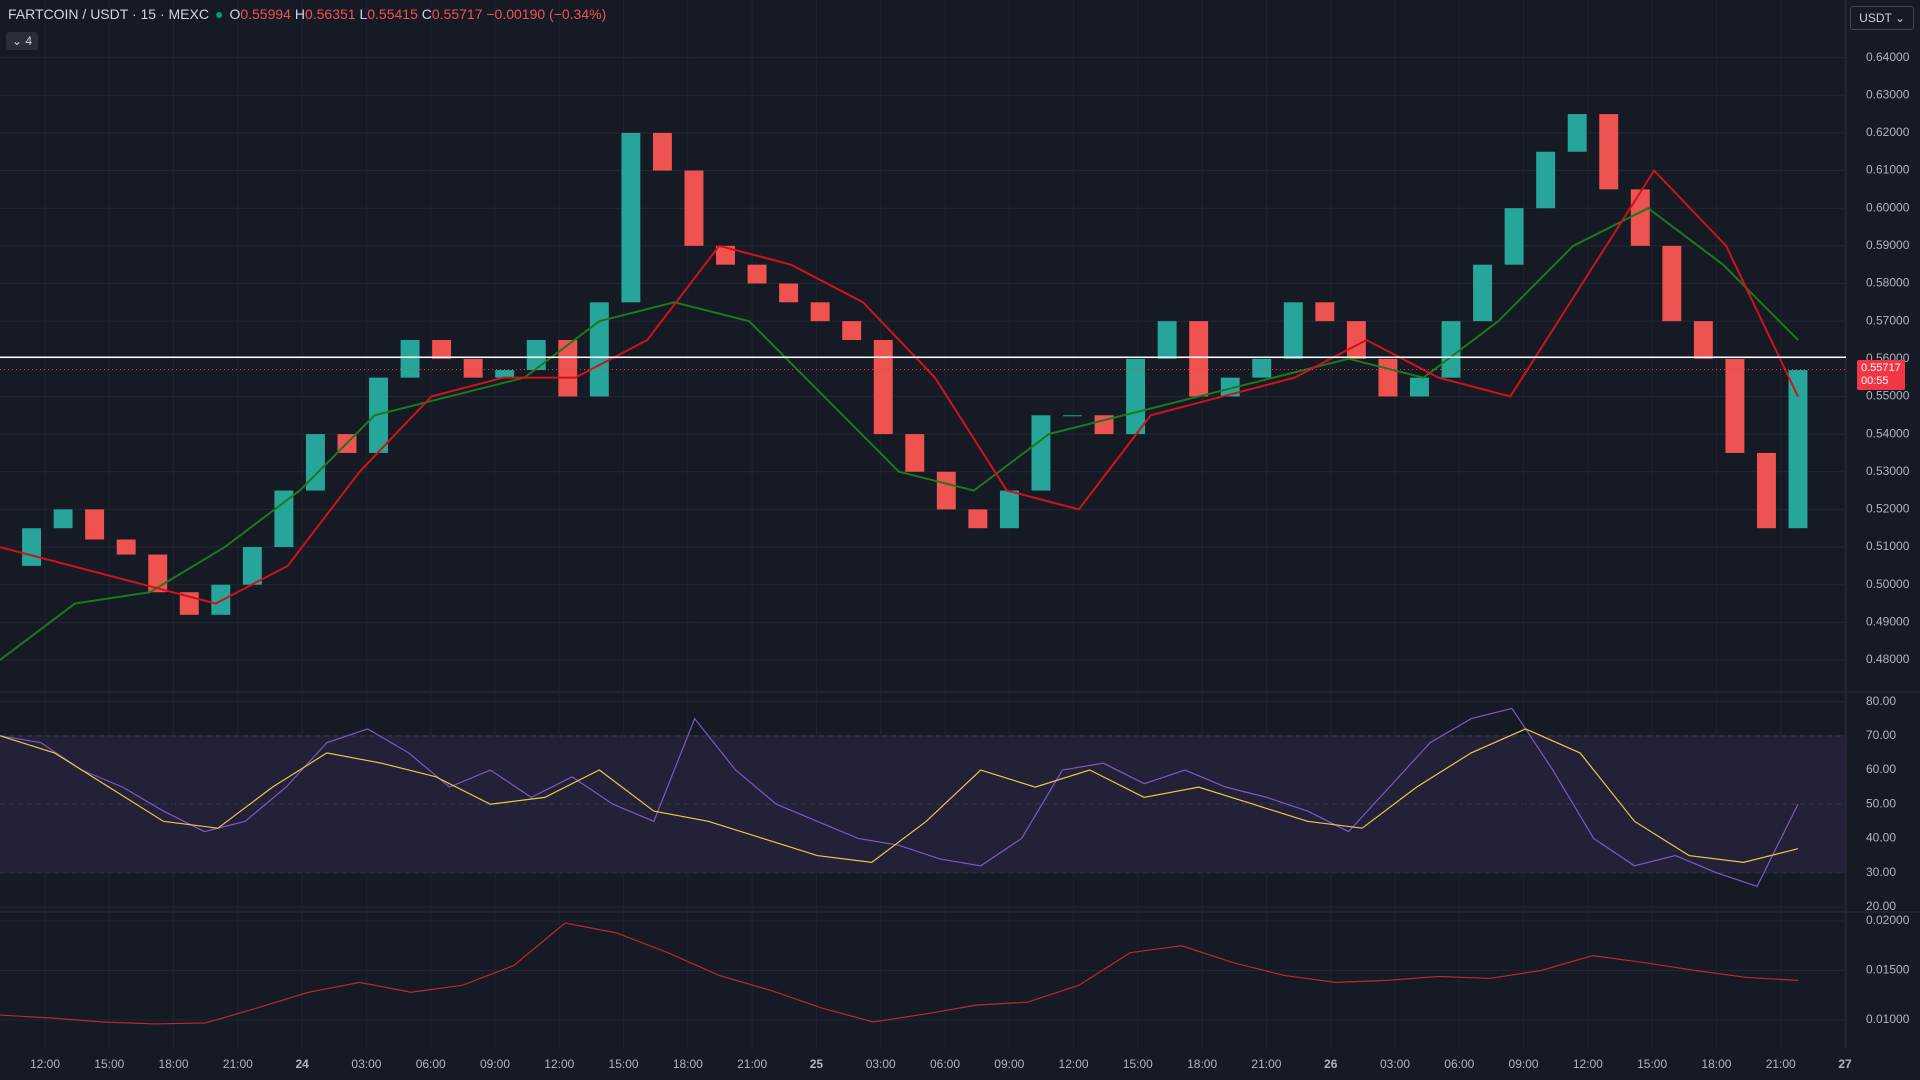 This screenshot has width=1920, height=1080. Describe the element at coordinates (1881, 803) in the screenshot. I see `y-tick-label: 50.00` at that location.